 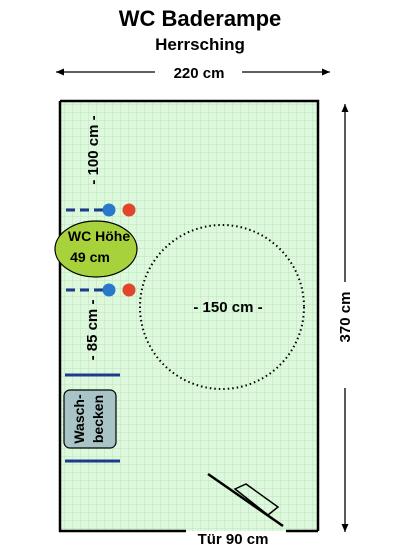 I want to click on top-clearance-label: - 100 cm -, so click(x=93, y=149).